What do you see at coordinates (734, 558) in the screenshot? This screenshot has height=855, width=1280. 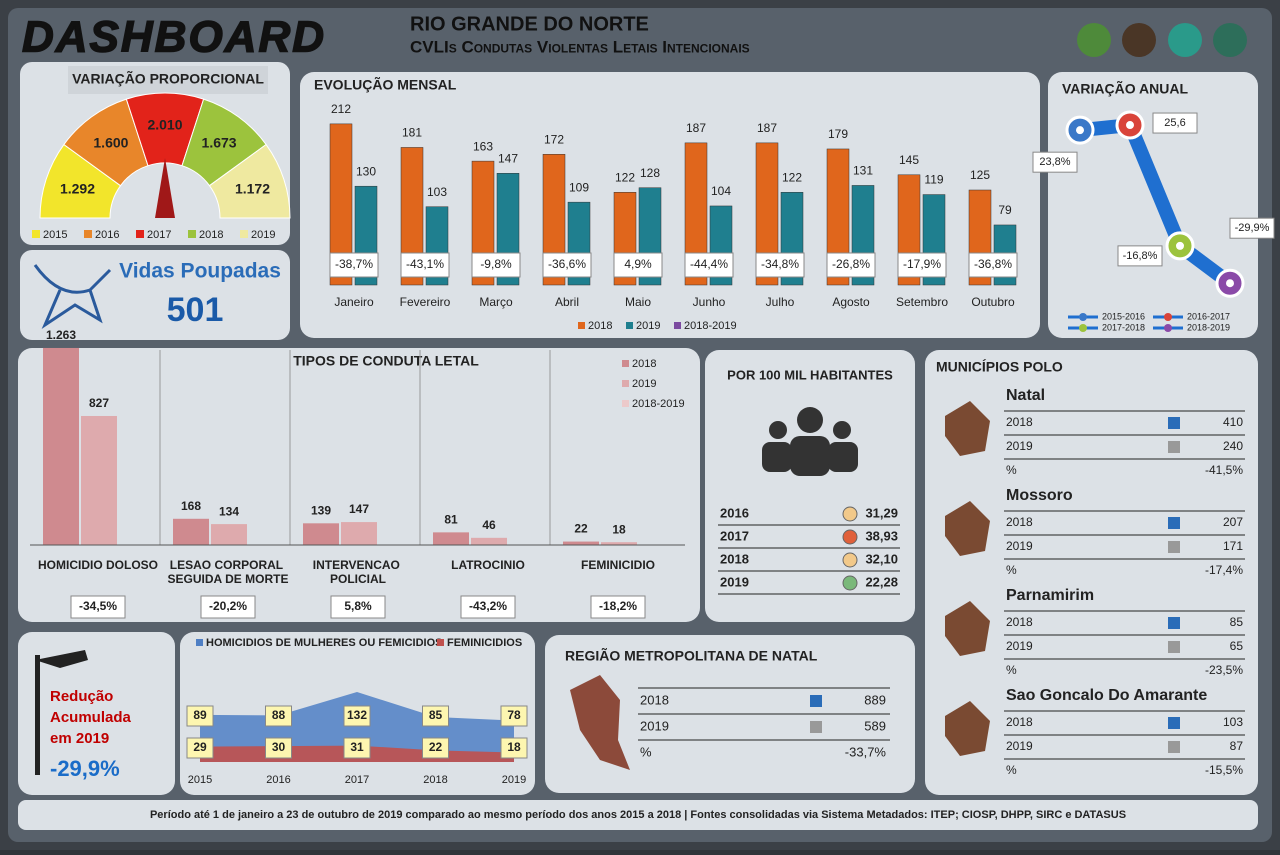 I see `row-year: 2018` at bounding box center [734, 558].